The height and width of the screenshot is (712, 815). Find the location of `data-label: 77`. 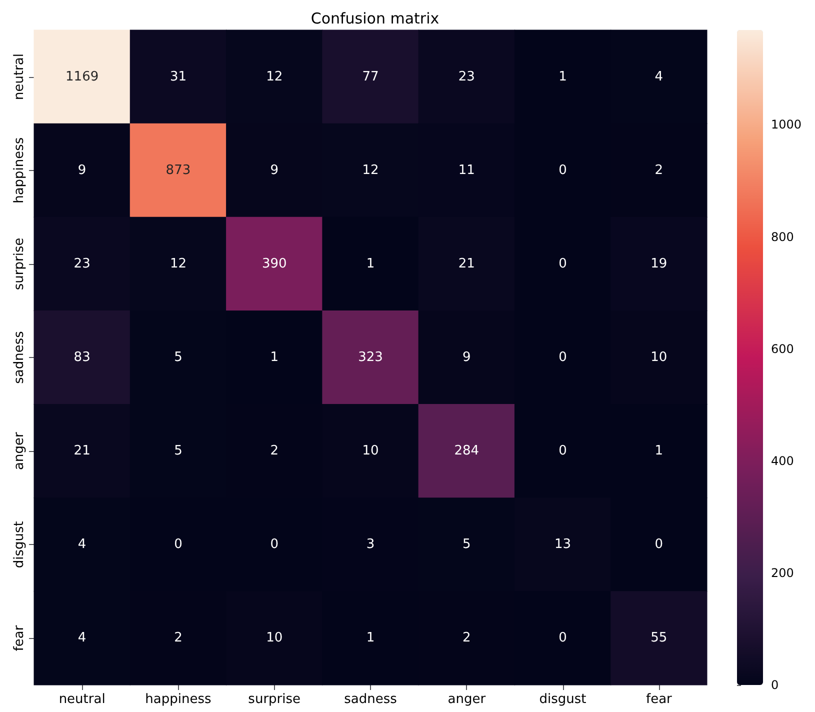

data-label: 77 is located at coordinates (370, 76).